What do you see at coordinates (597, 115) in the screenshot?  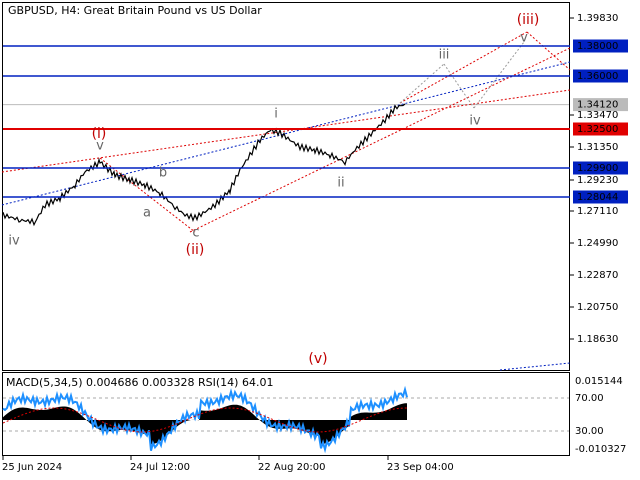 I see `price-label: 1.33470` at bounding box center [597, 115].